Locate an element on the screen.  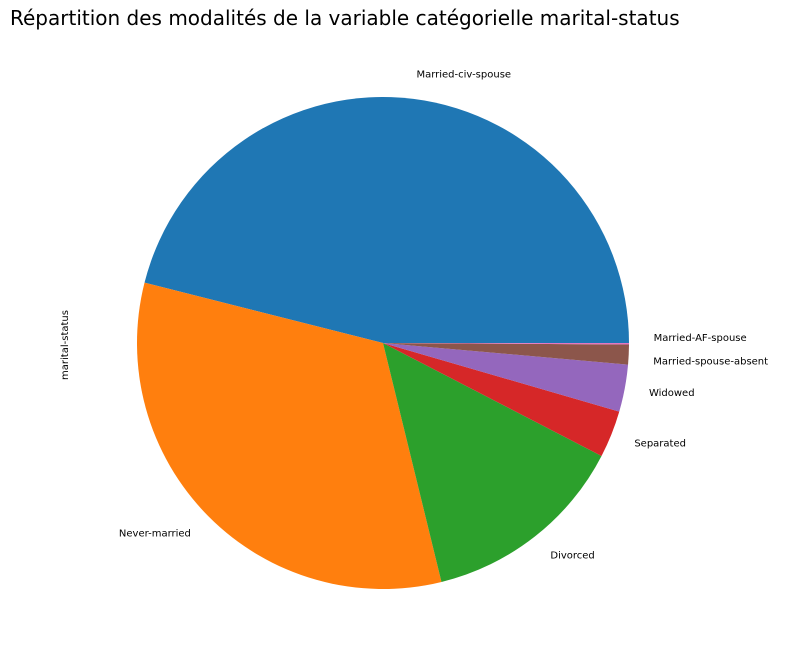
slice-label-married-civ-spouse: Married-civ-spouse is located at coordinates (463, 74).